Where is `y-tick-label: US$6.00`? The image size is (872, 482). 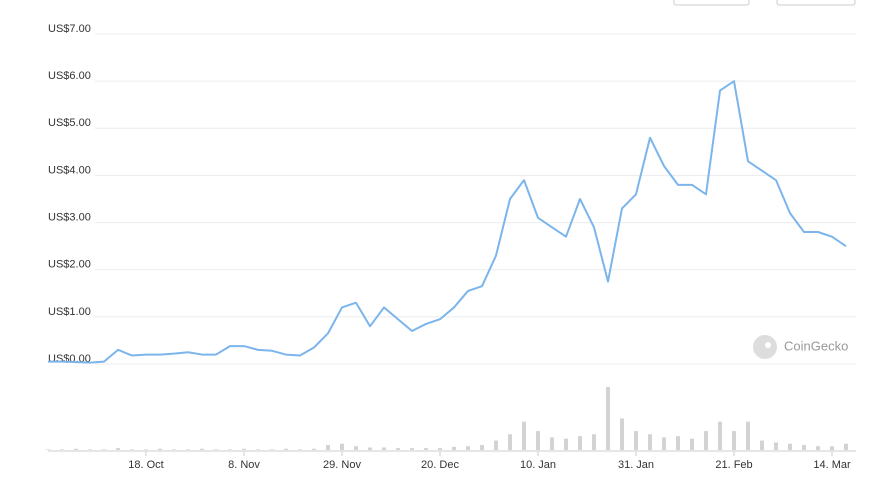 y-tick-label: US$6.00 is located at coordinates (69, 76).